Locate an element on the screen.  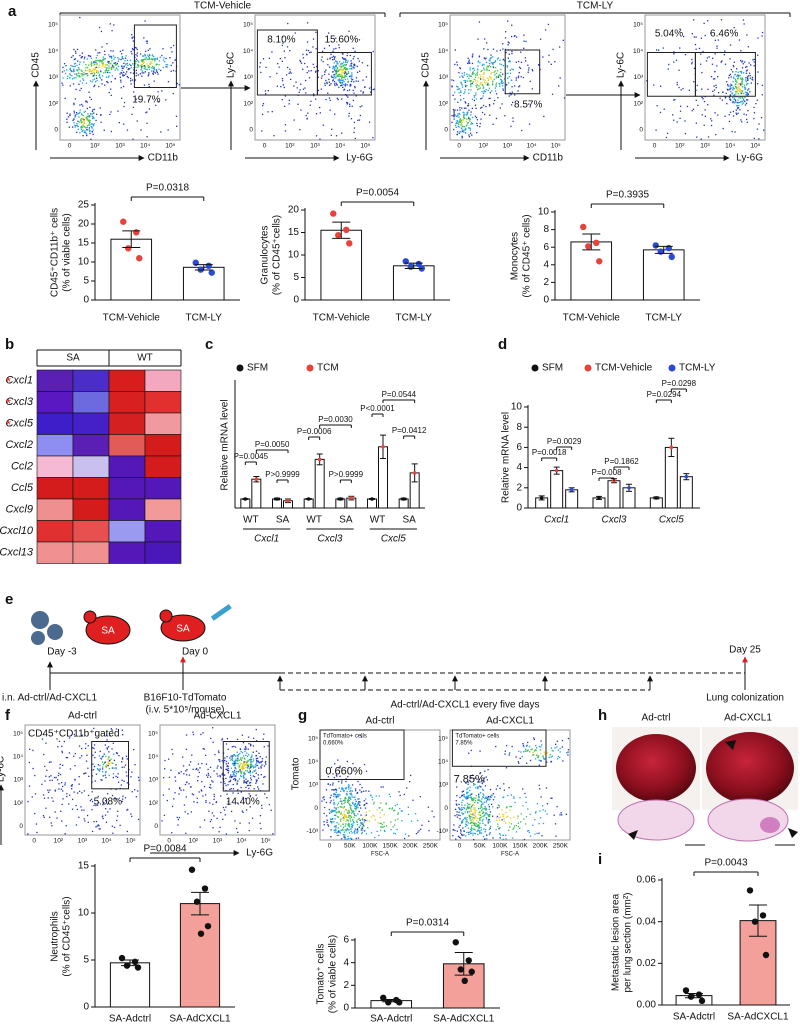
x-tick-label: 200K is located at coordinates (411, 846).